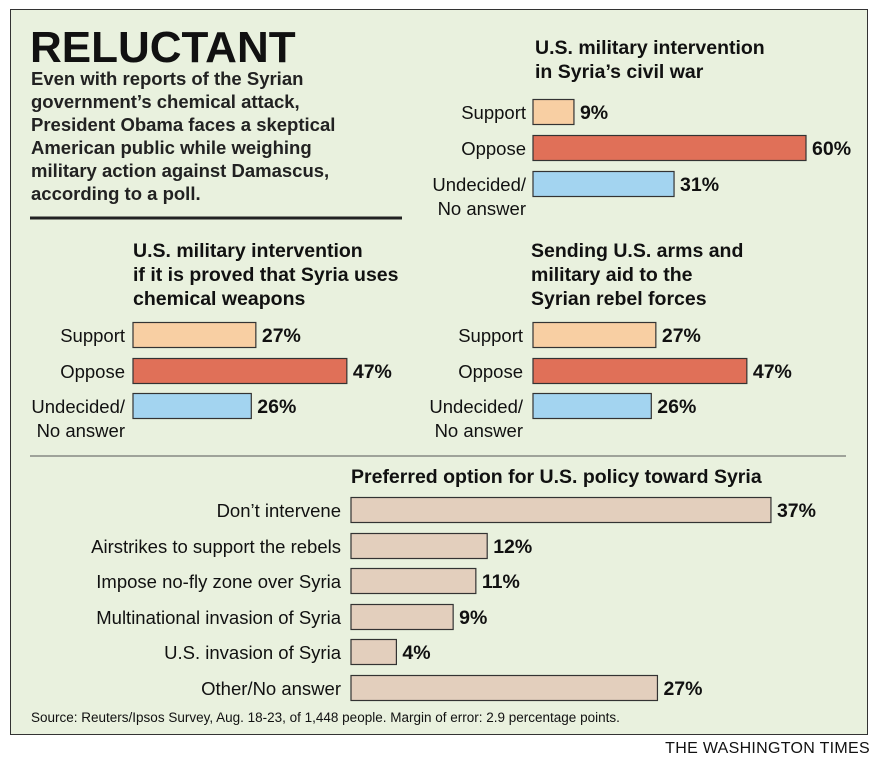  I want to click on intro-line: government’s chemical attack,, so click(165, 101).